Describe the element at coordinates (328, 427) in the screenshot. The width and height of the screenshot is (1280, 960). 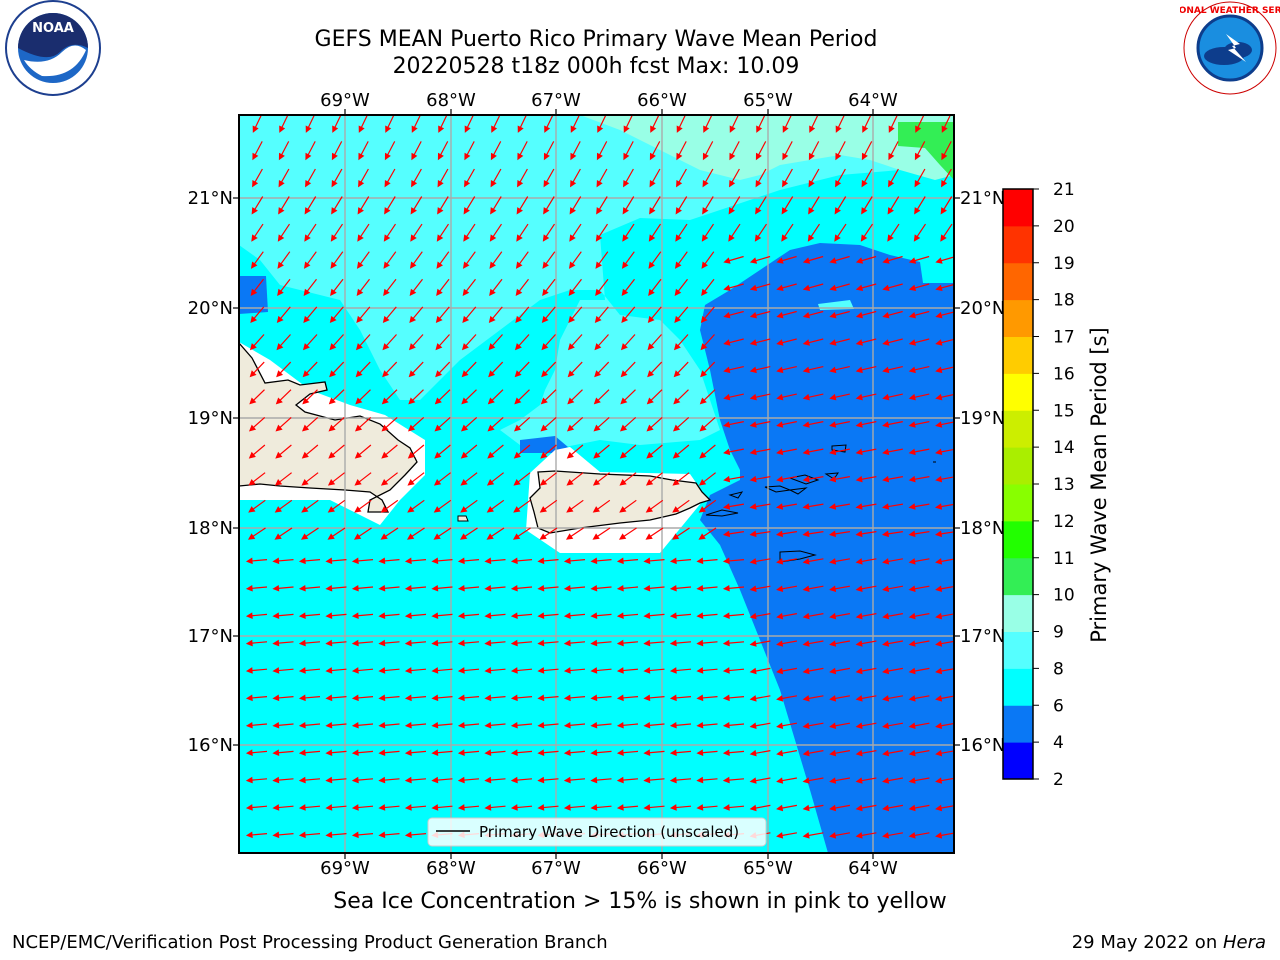
I see `hispaniola-land` at that location.